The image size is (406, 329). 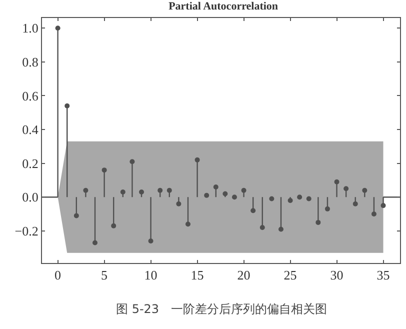 What do you see at coordinates (30, 163) in the screenshot?
I see `y-tick-label: 0.2` at bounding box center [30, 163].